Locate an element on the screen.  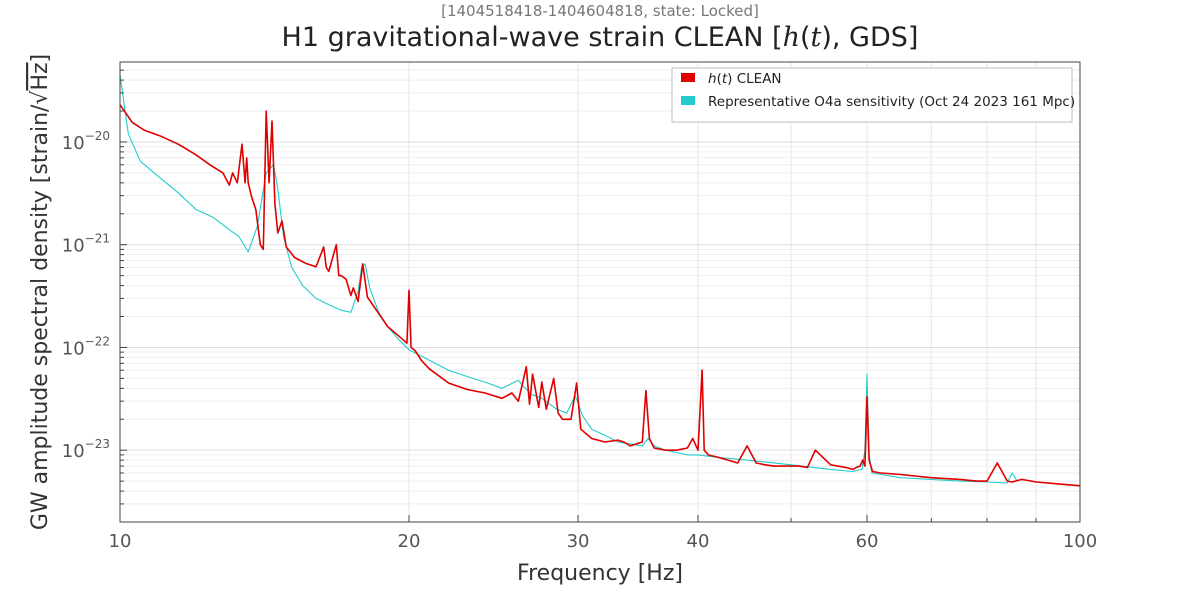
x-tick-label: 20 is located at coordinates (409, 541).